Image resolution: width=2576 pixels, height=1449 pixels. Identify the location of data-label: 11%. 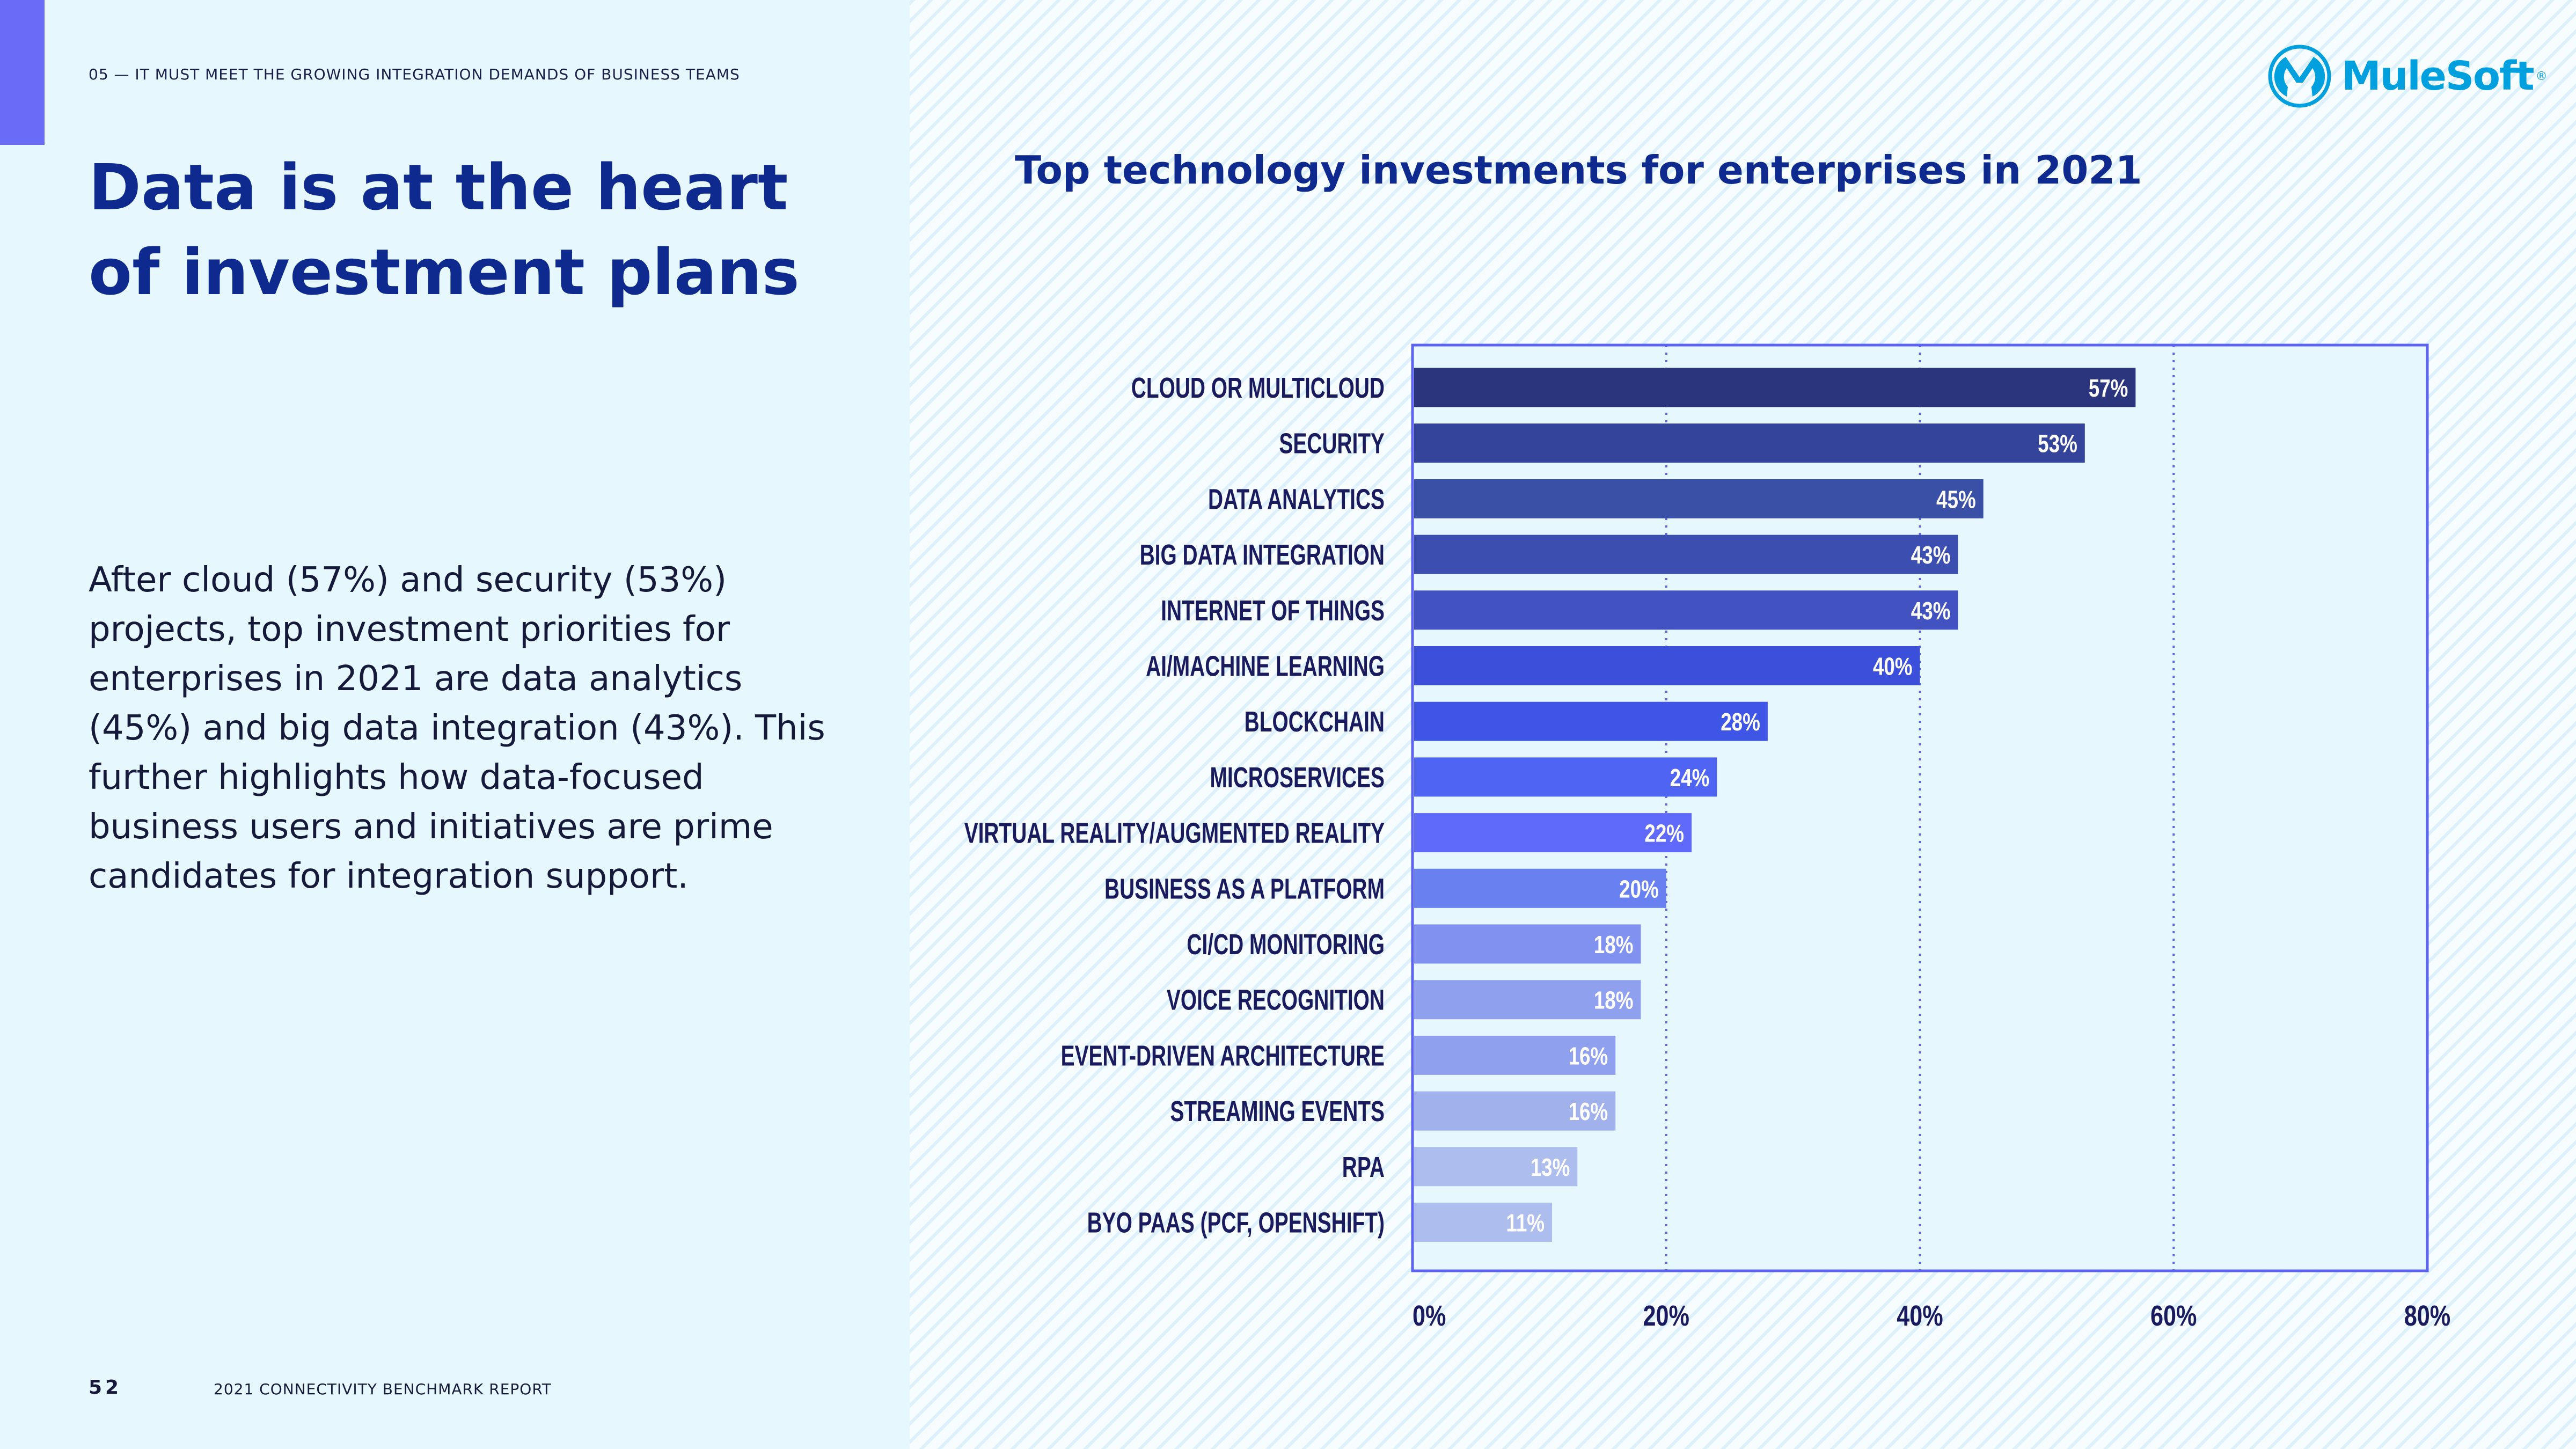
(1525, 1223).